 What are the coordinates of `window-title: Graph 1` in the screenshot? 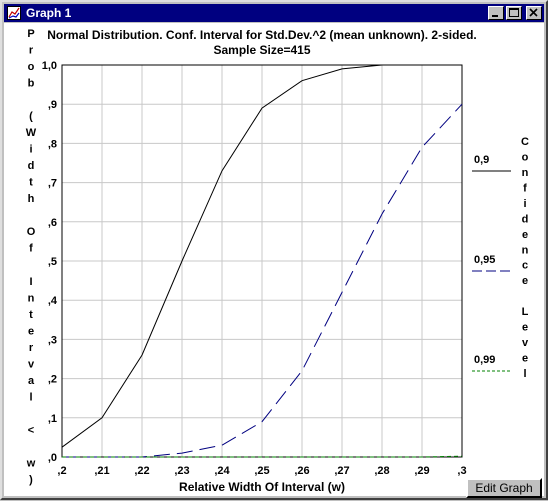 It's located at (49, 13).